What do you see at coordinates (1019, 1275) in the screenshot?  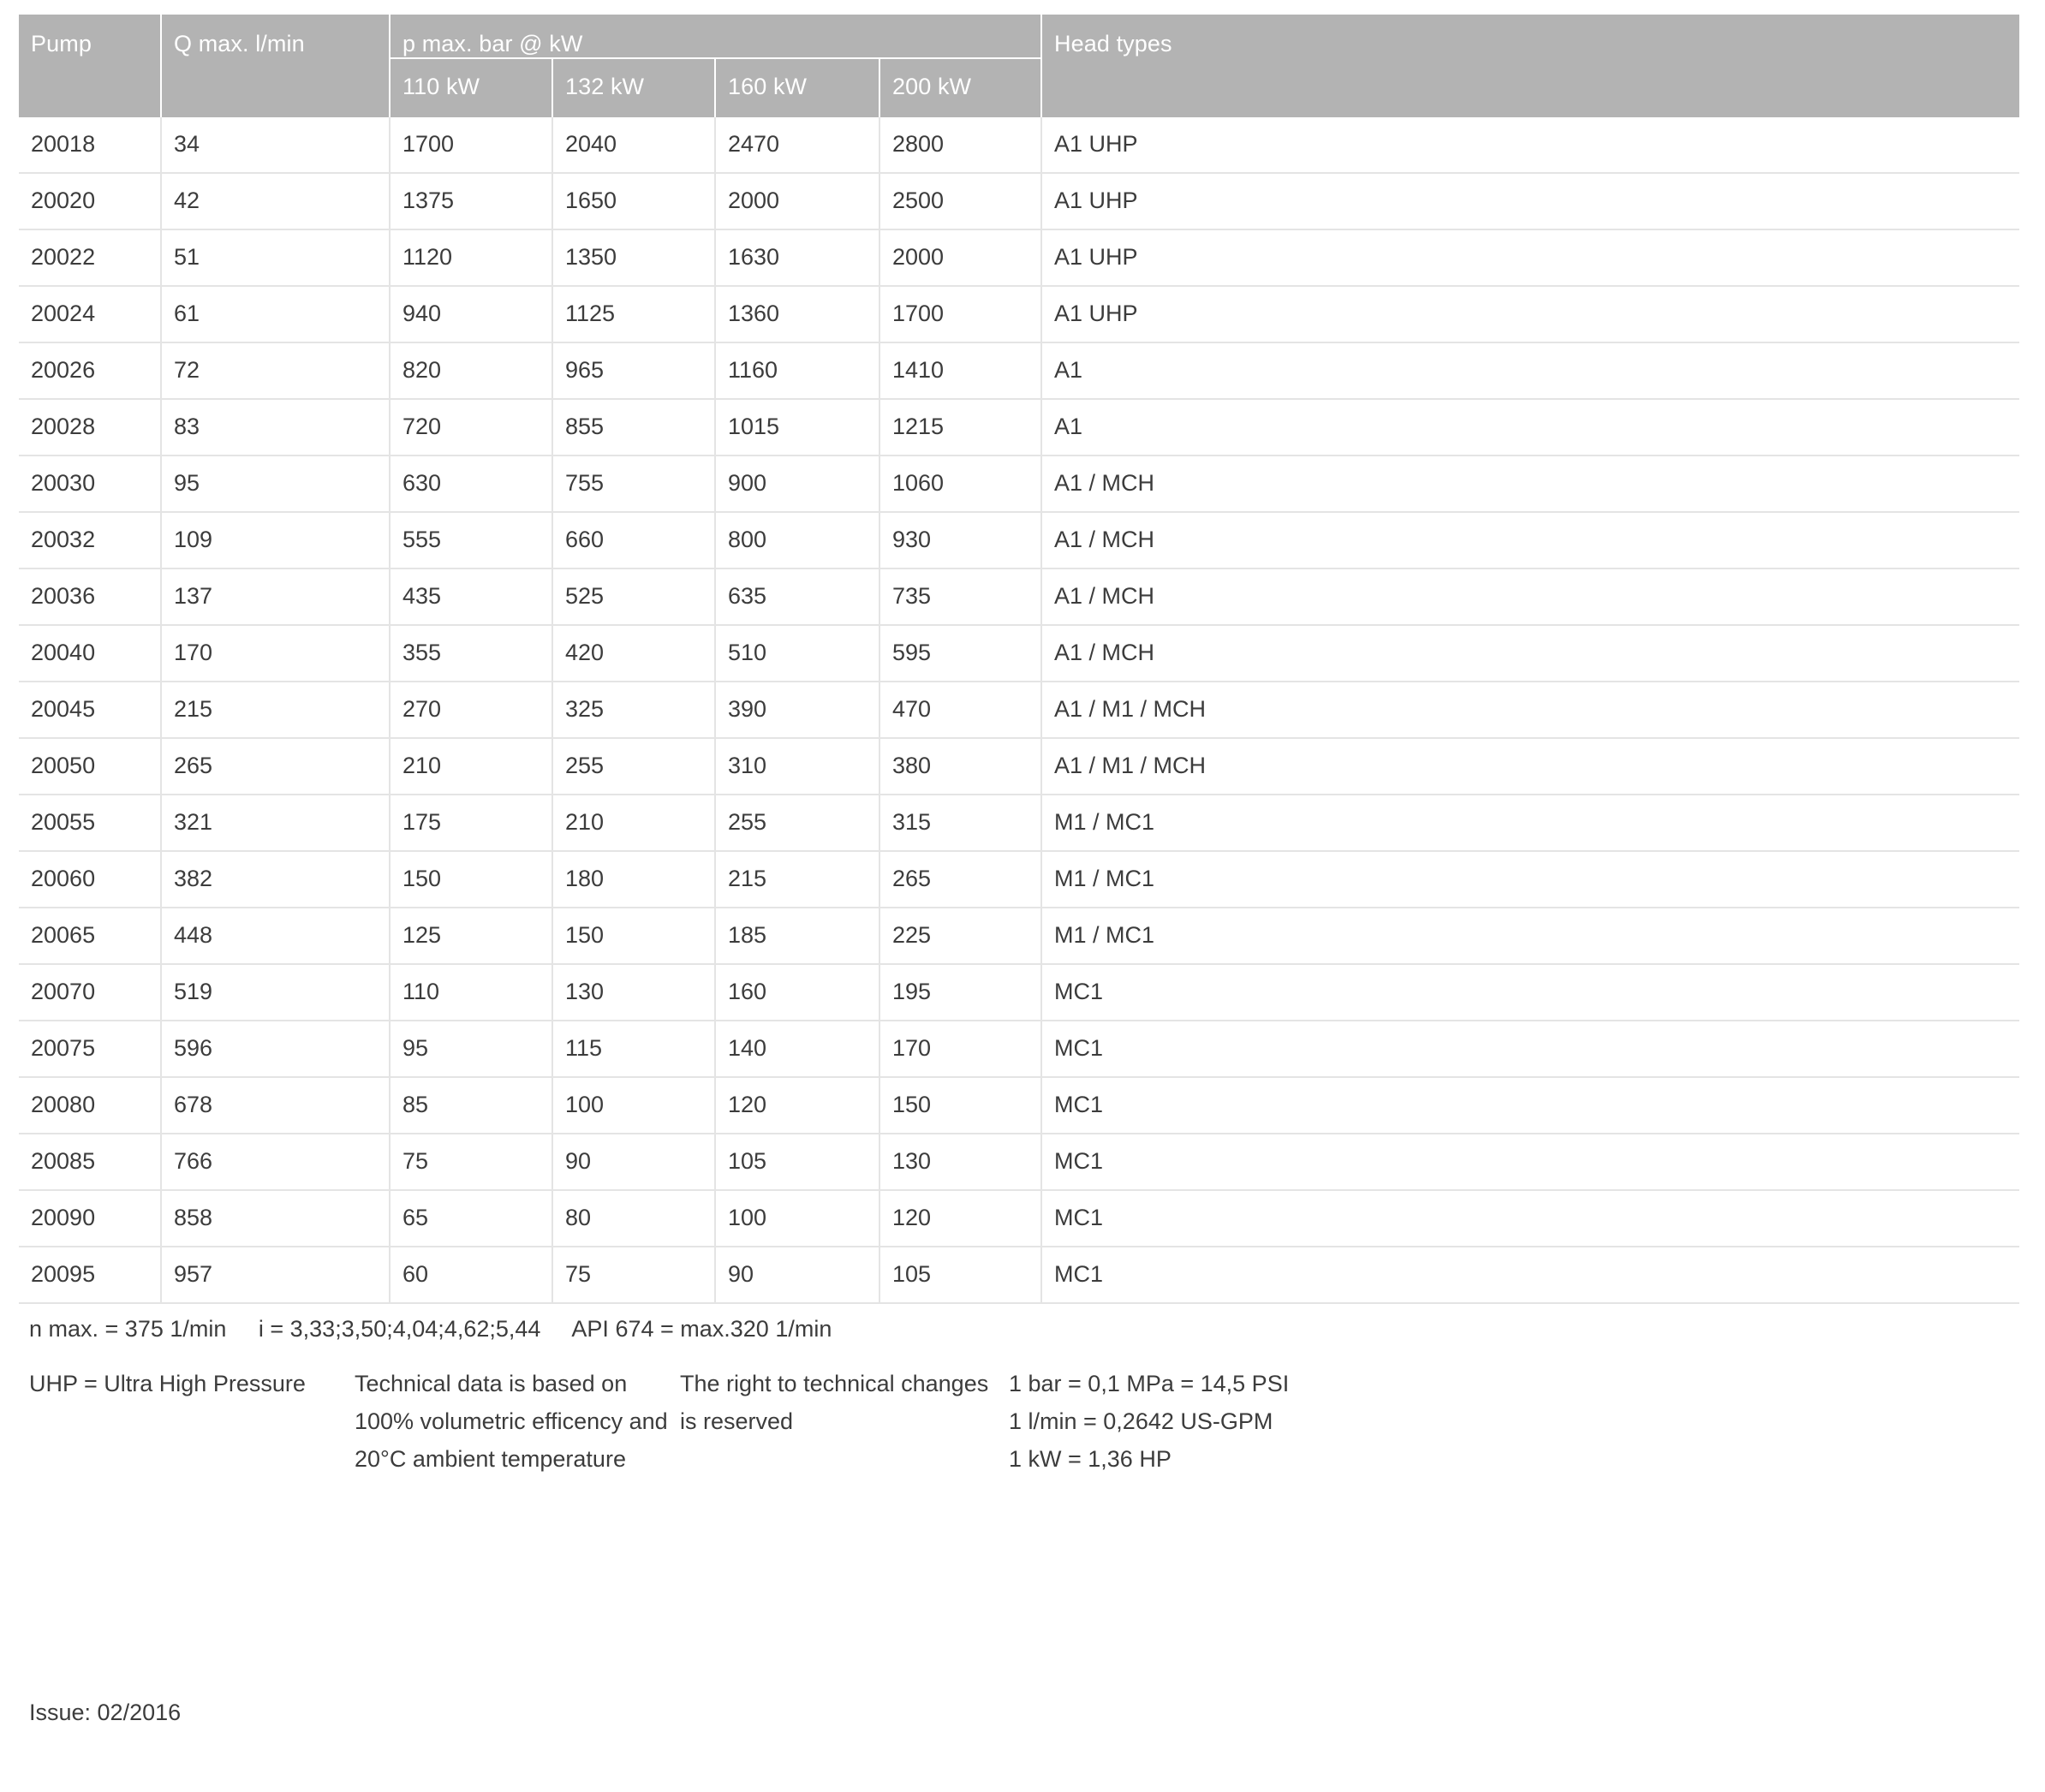 I see `table-row: 20095 957 60 75 90 105 MC1` at bounding box center [1019, 1275].